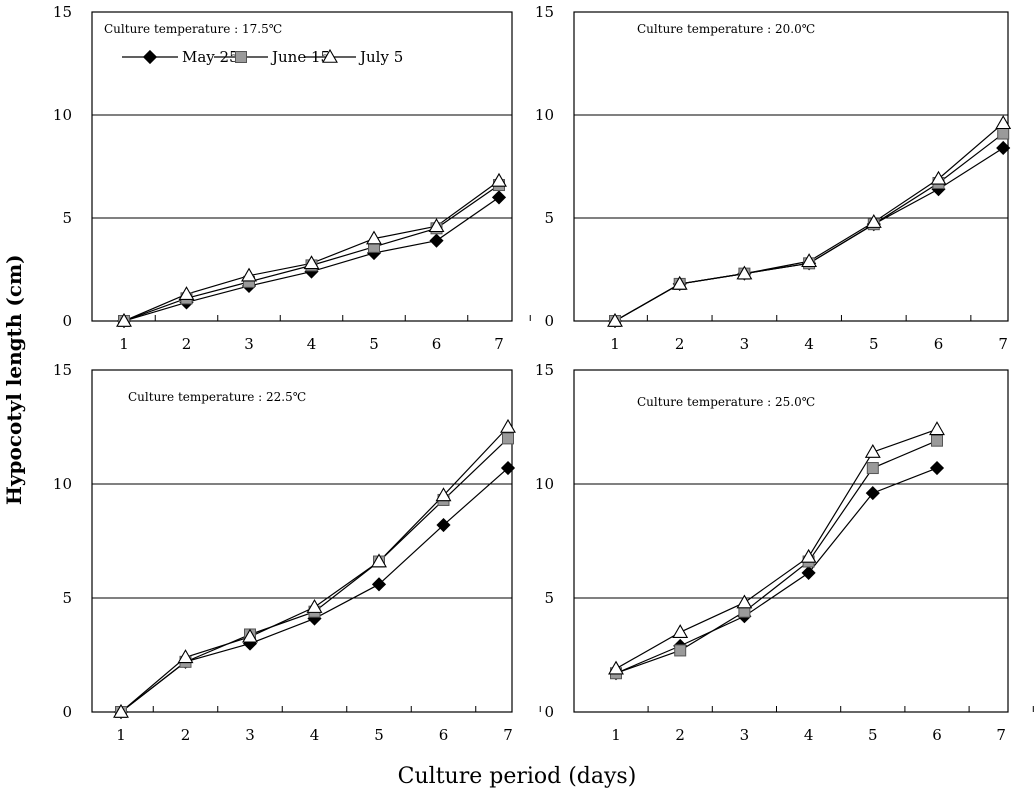 This screenshot has width=1034, height=802. I want to click on legend-item-june-15: June 15, so click(272, 57).